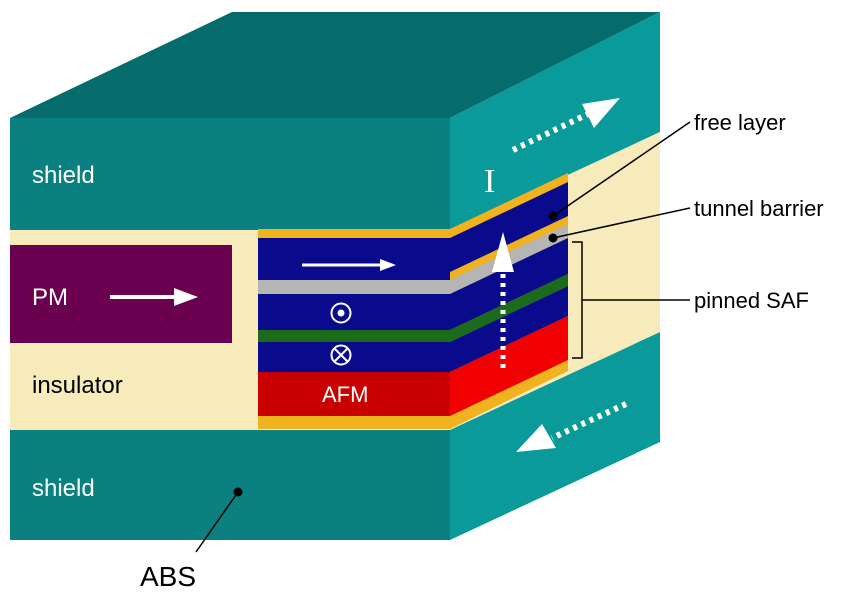 The height and width of the screenshot is (596, 850). Describe the element at coordinates (219, 520) in the screenshot. I see `abs-callout` at that location.